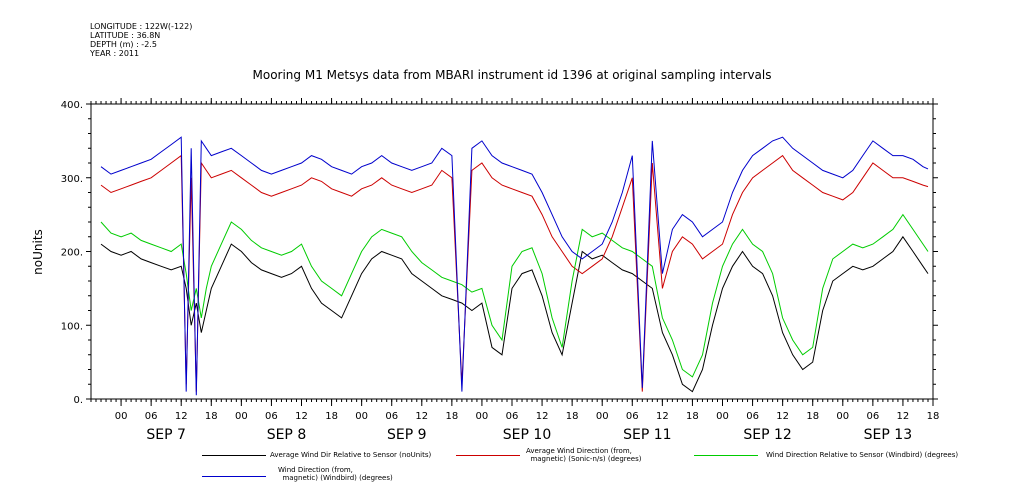 The width and height of the screenshot is (1009, 504). I want to click on y-tick-label: 200., so click(72, 253).